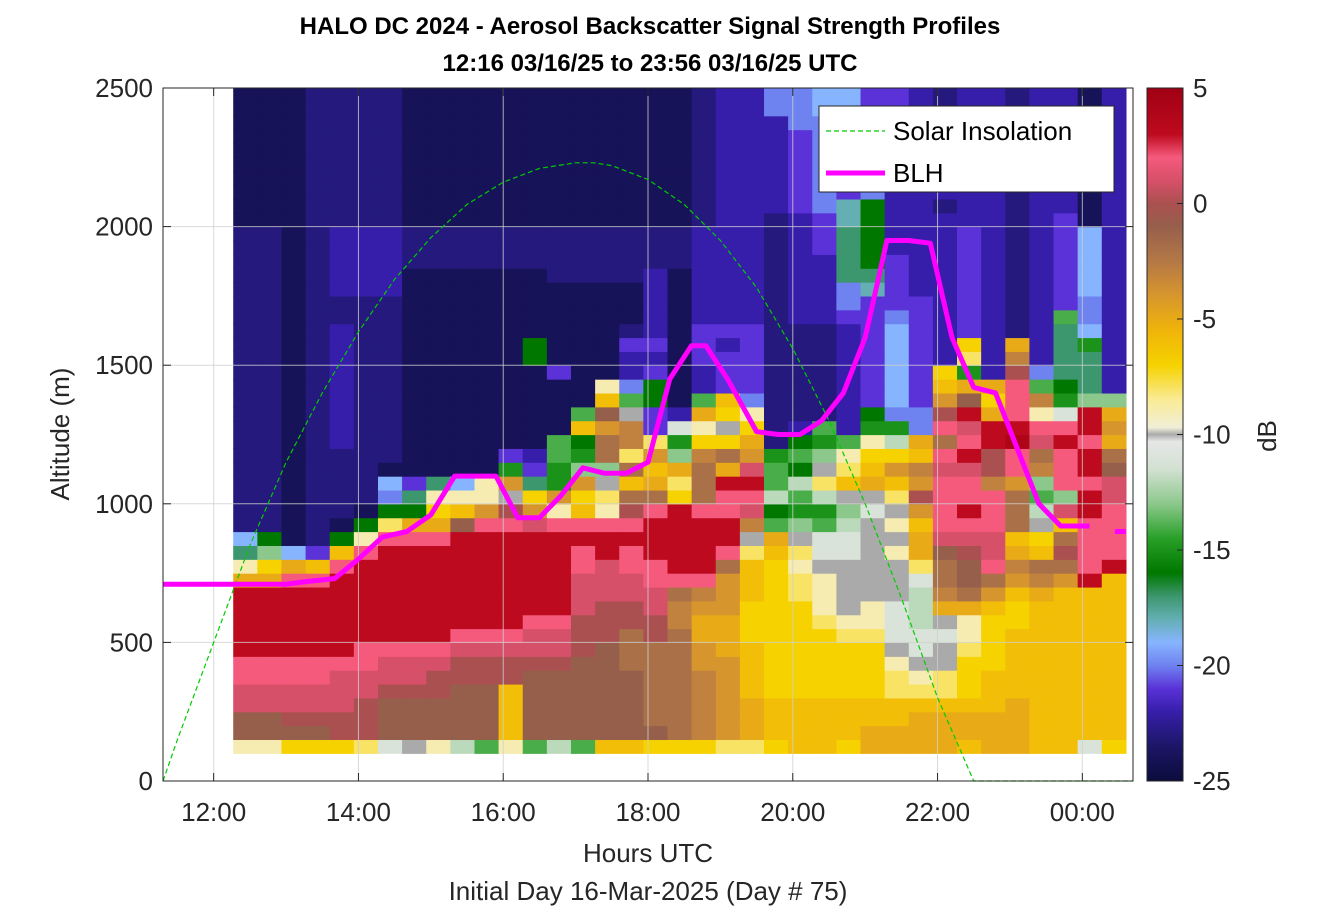  What do you see at coordinates (124, 88) in the screenshot?
I see `y-tick-label: 2500` at bounding box center [124, 88].